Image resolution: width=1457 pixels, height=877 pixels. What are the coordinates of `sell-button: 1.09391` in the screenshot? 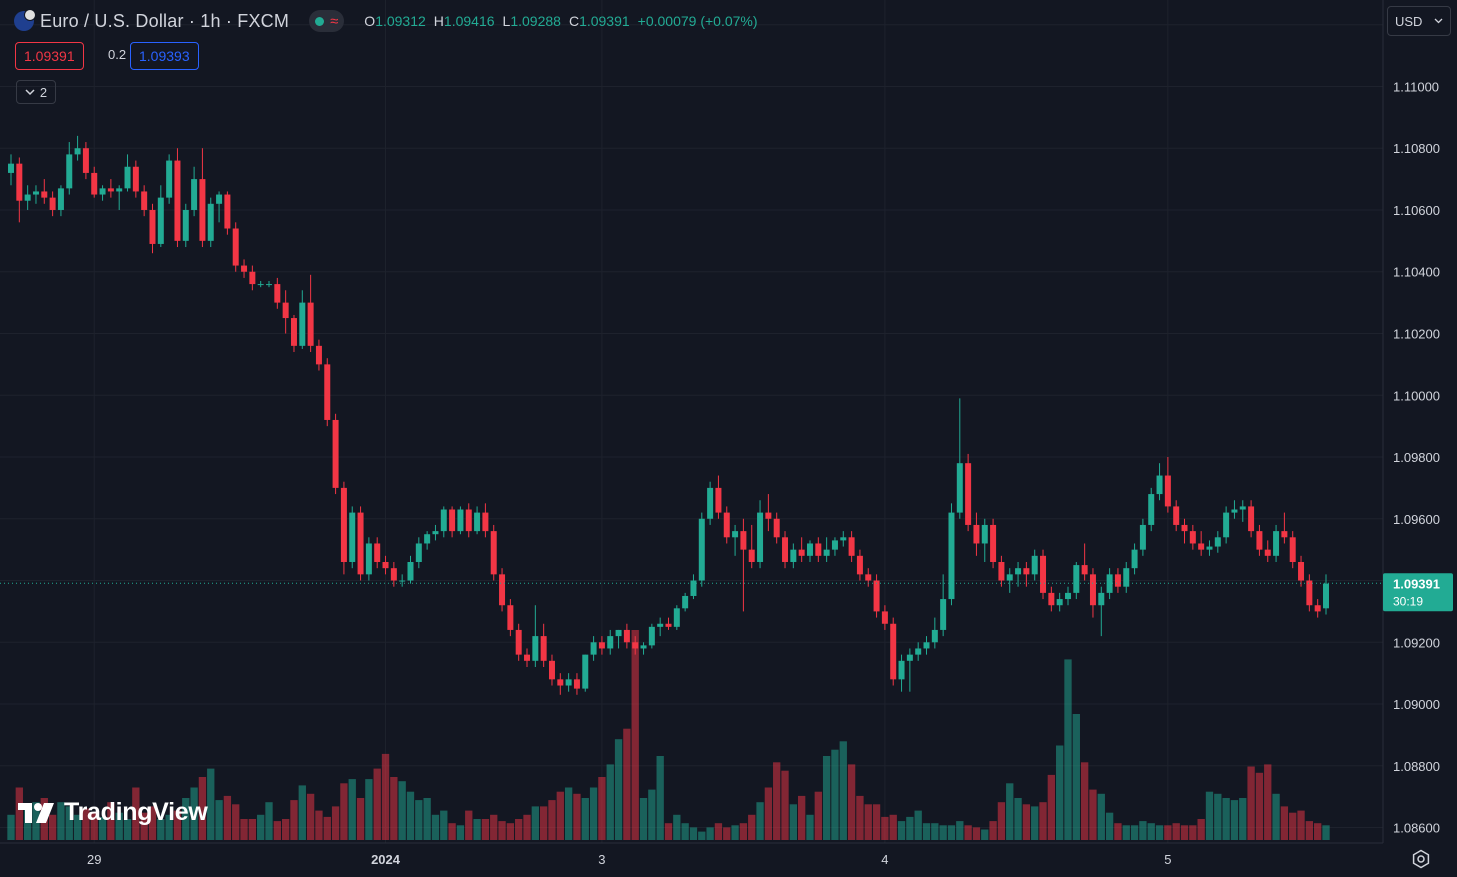 It's located at (49, 56).